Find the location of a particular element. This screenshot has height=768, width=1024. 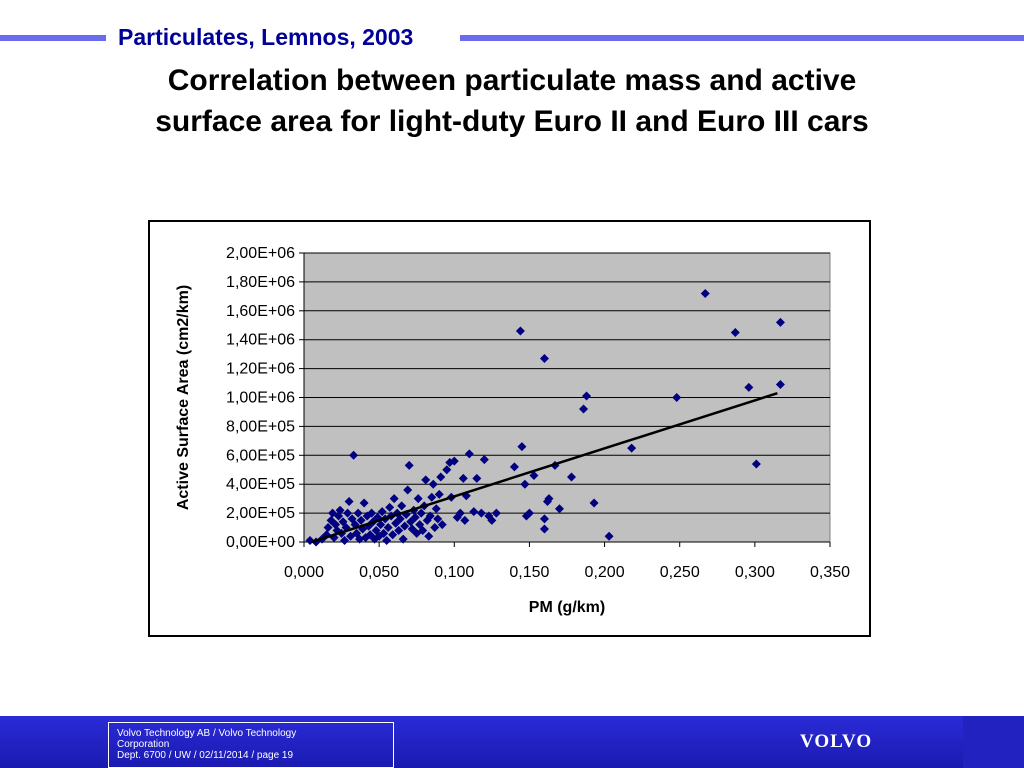

x-tick-label: 0,050 is located at coordinates (379, 572).